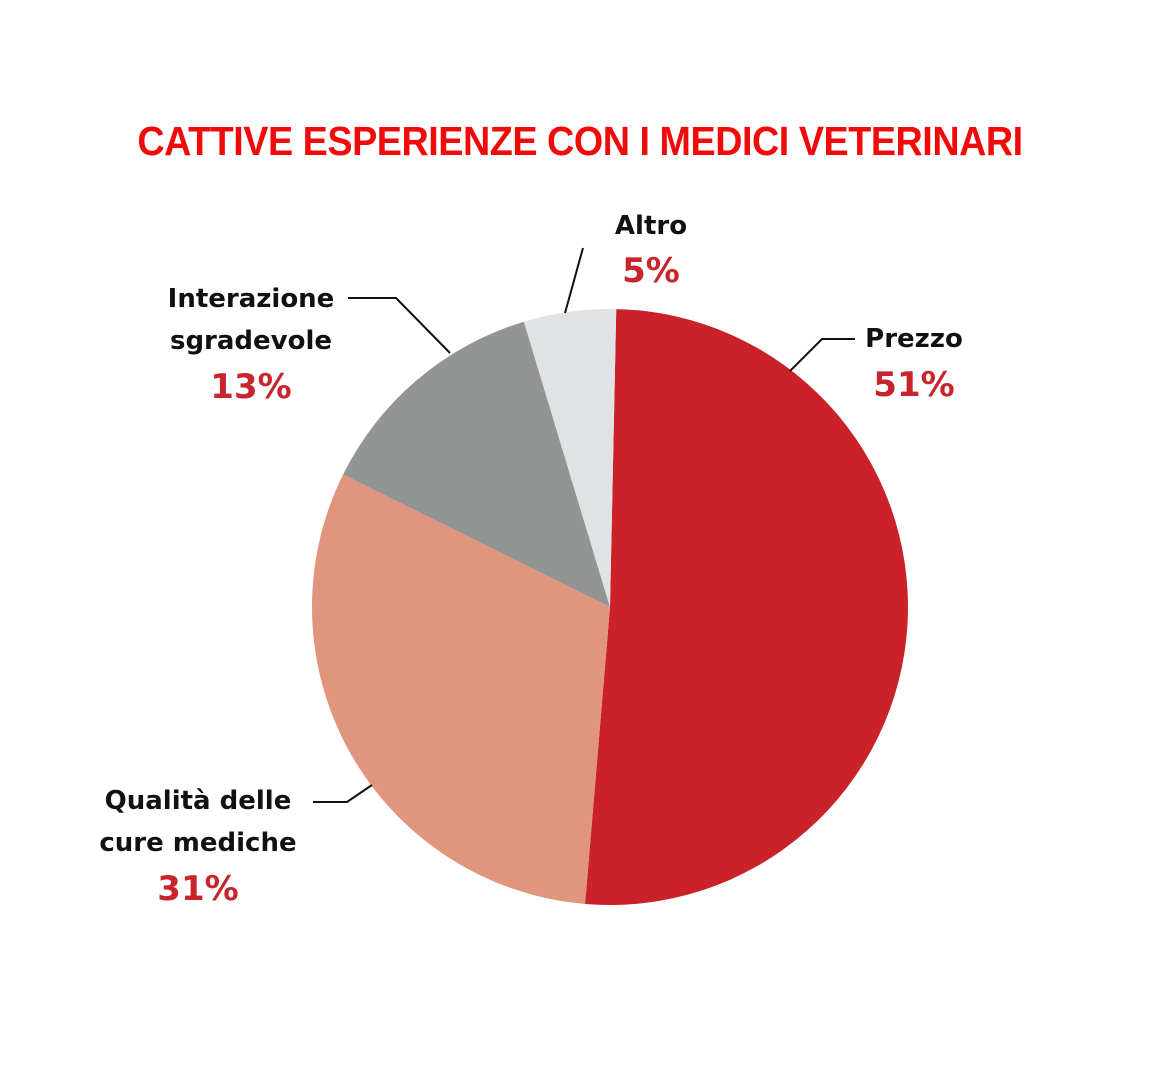 This screenshot has height=1087, width=1160. What do you see at coordinates (913, 385) in the screenshot?
I see `slice-value-label: 51%` at bounding box center [913, 385].